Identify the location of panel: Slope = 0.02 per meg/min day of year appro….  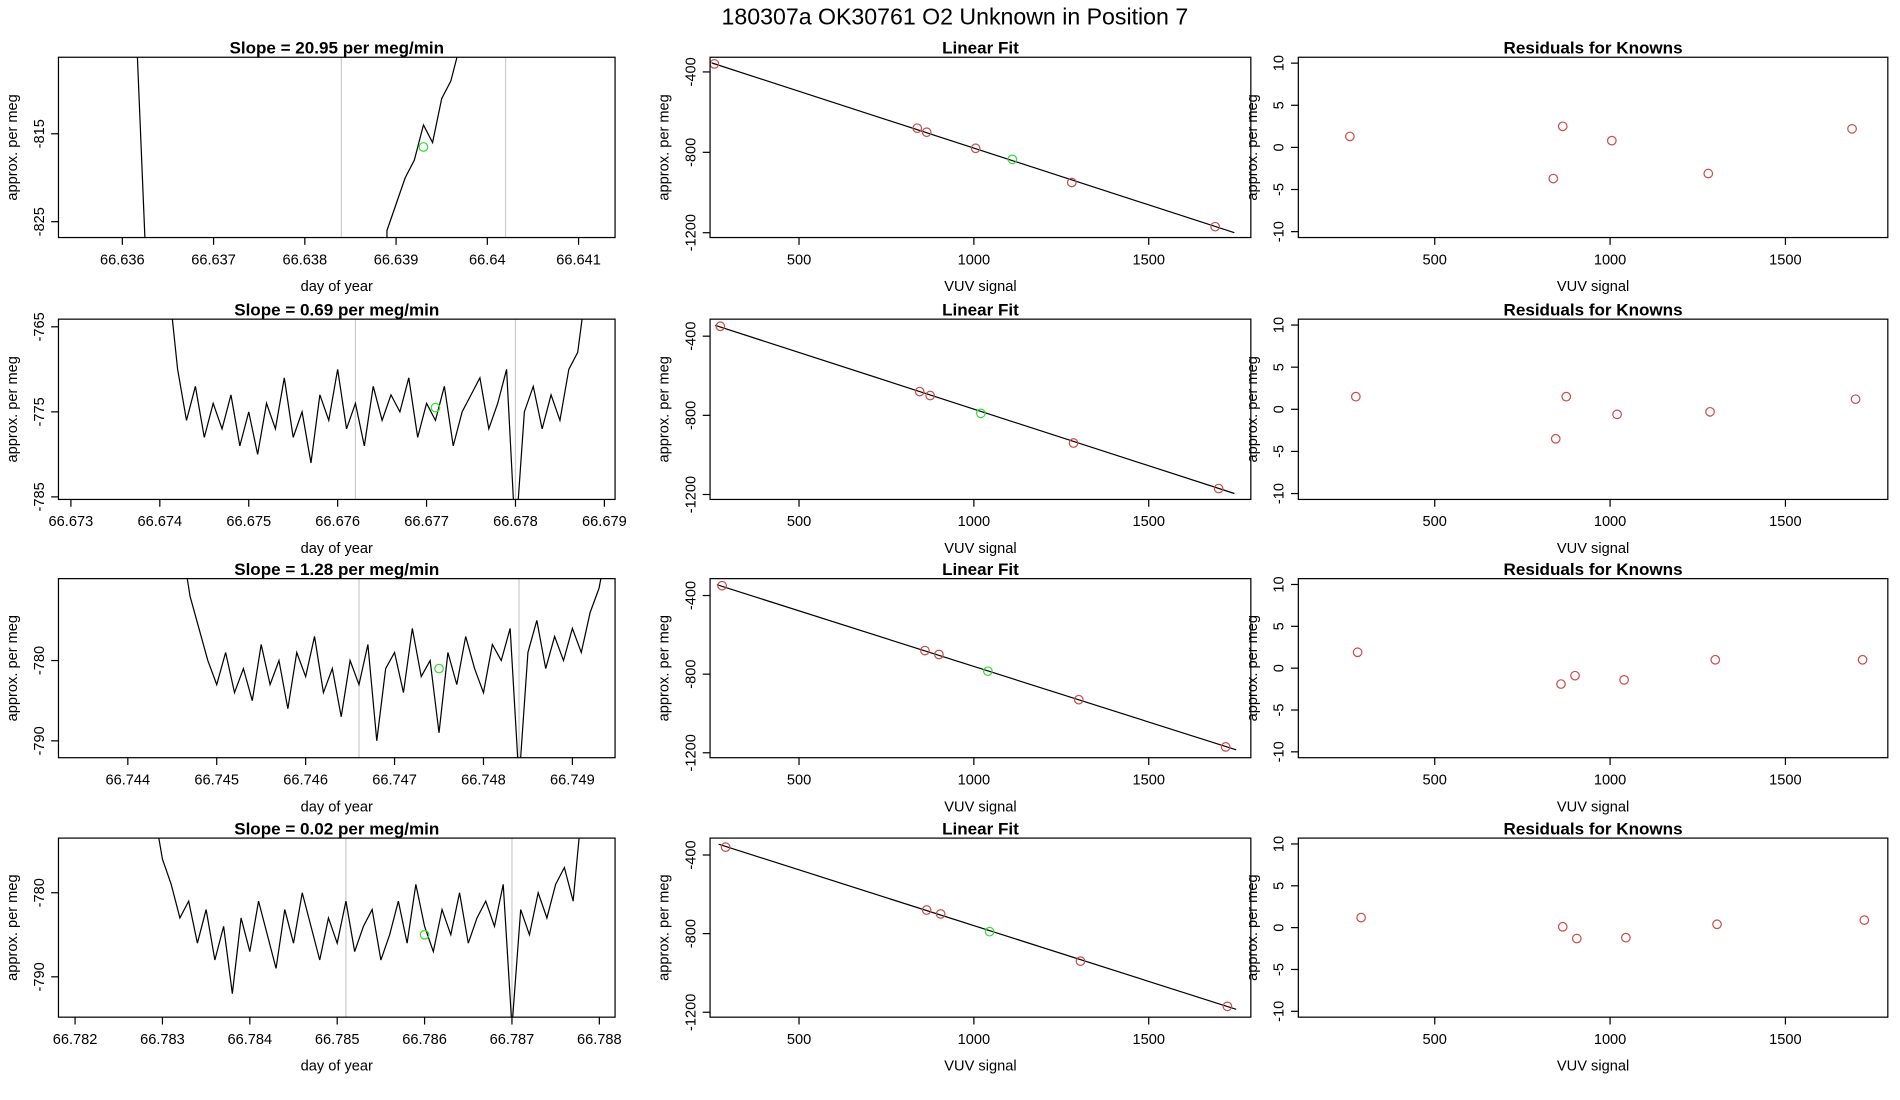
(313, 947).